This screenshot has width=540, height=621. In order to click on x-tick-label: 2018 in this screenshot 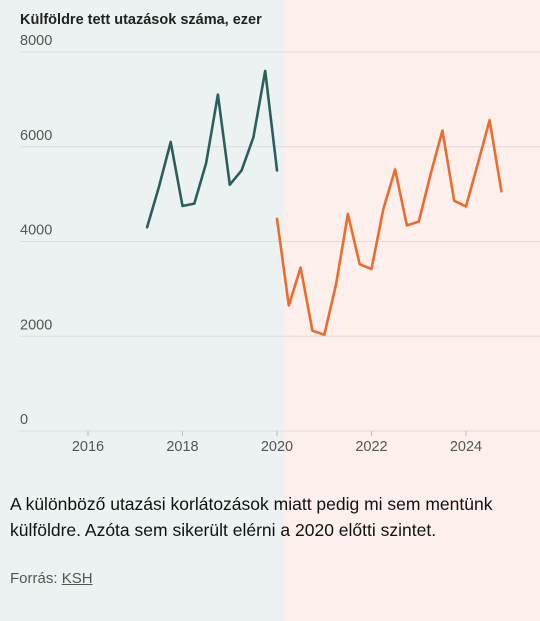, I will do `click(182, 447)`.